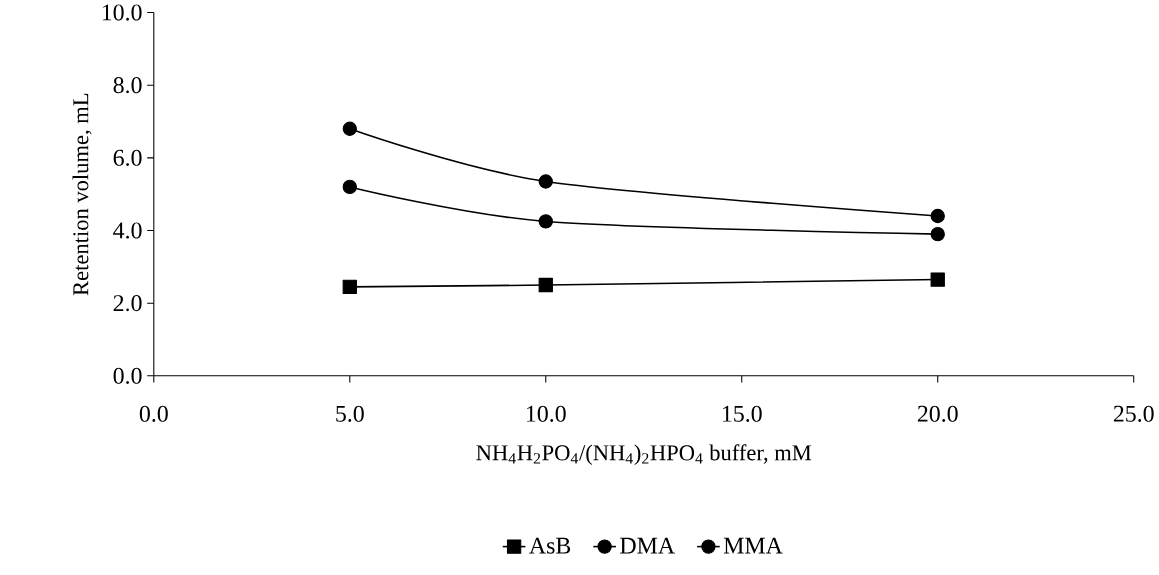 This screenshot has height=575, width=1159. I want to click on x-tick-label: 20.0, so click(937, 414).